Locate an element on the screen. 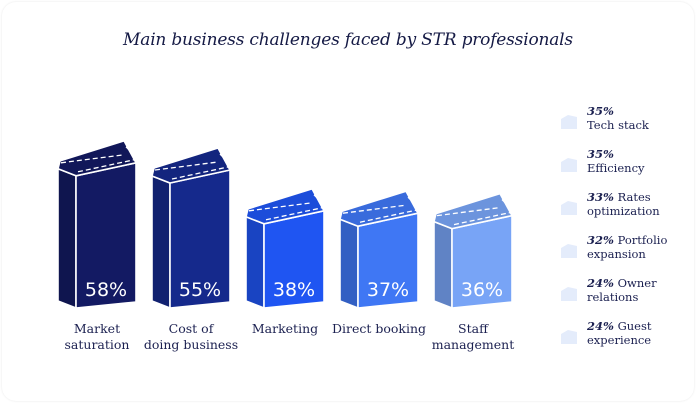 This screenshot has width=696, height=403. category-label: Market is located at coordinates (97, 328).